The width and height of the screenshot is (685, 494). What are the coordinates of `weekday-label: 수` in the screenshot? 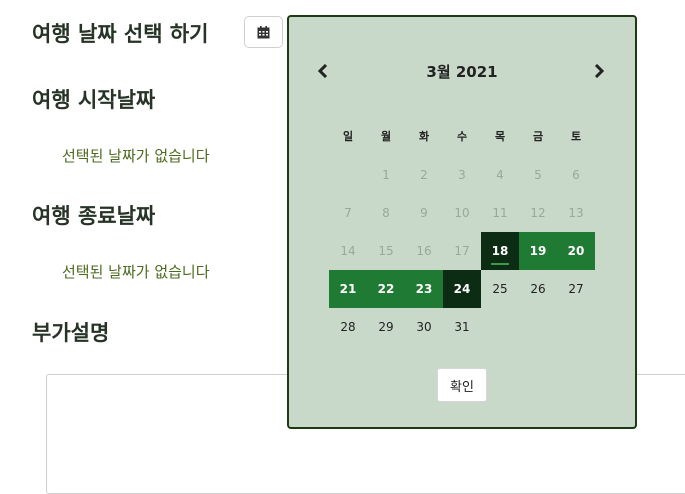 It's located at (462, 136).